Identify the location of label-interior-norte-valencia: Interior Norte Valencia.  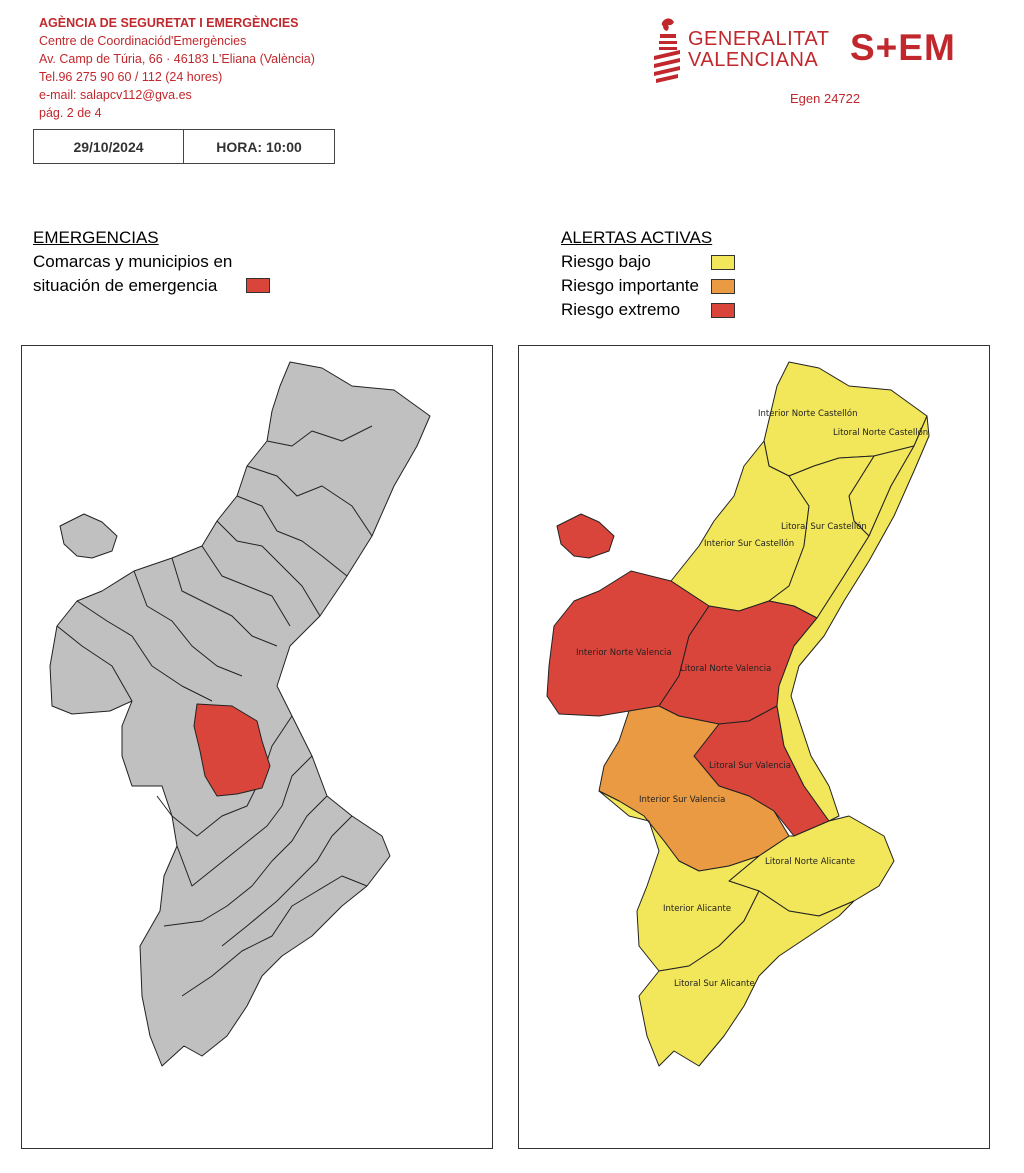
(624, 653).